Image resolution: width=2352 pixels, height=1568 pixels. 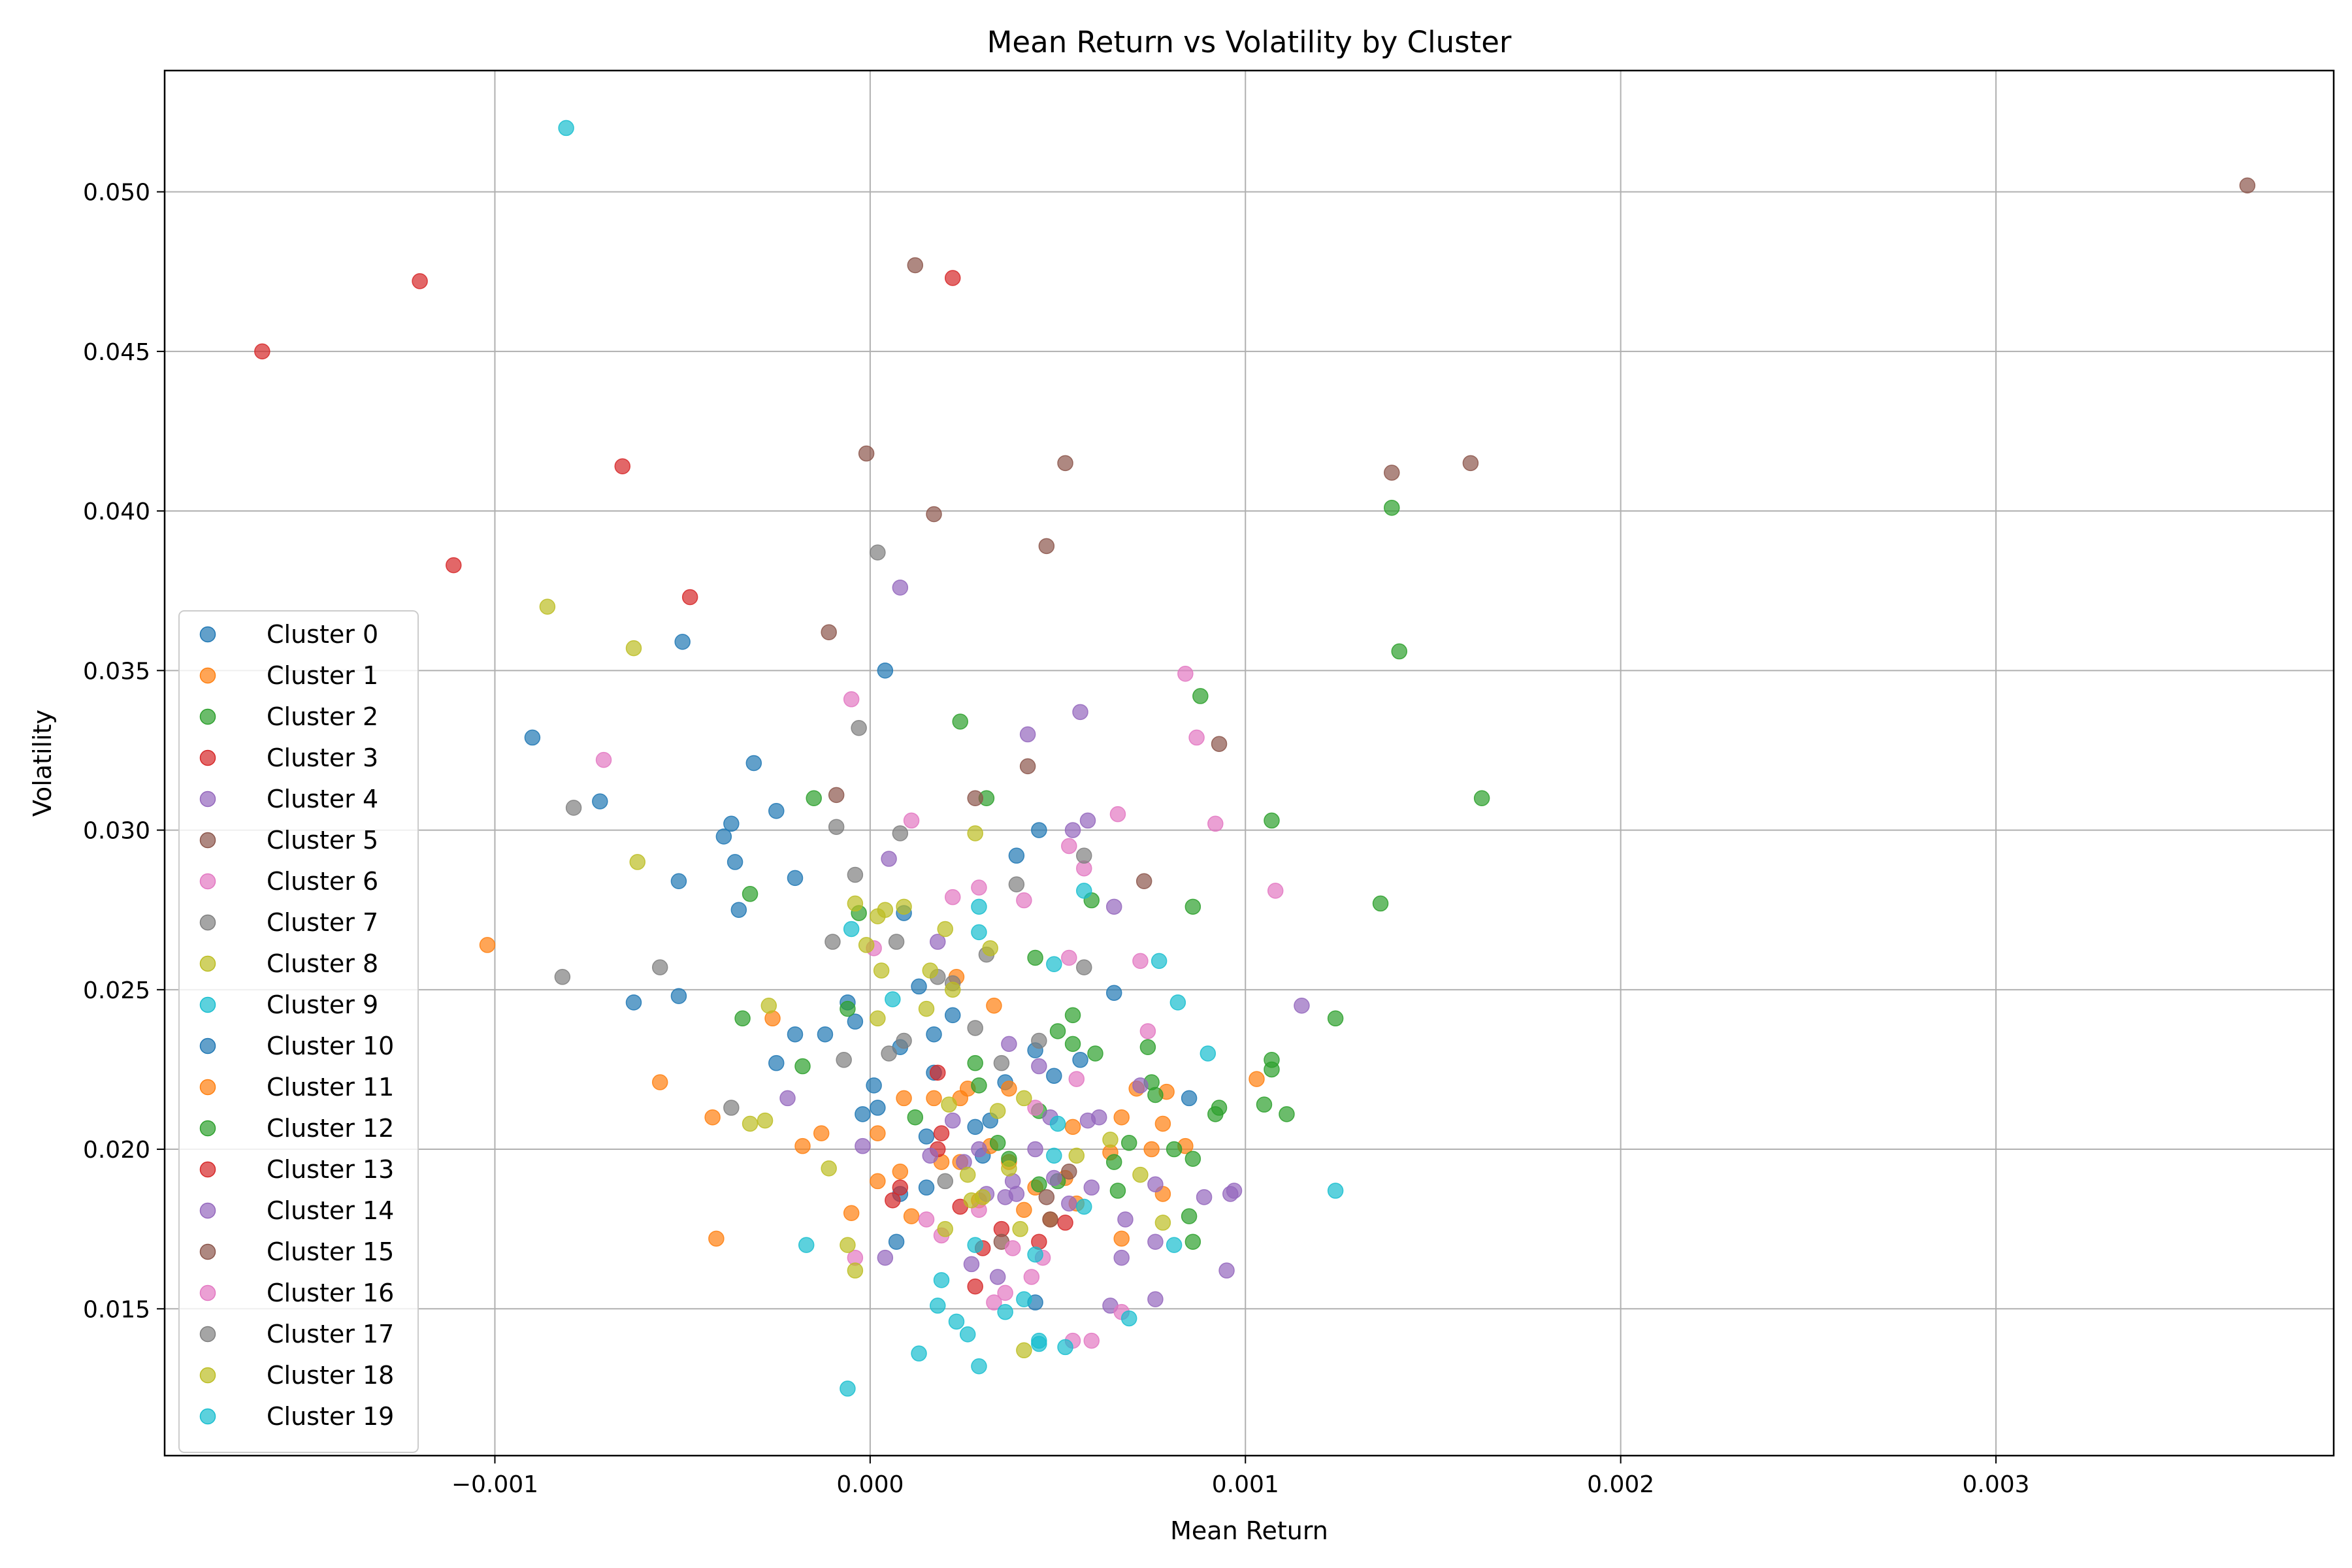 I want to click on y-tick-label: 0.050, so click(x=116, y=193).